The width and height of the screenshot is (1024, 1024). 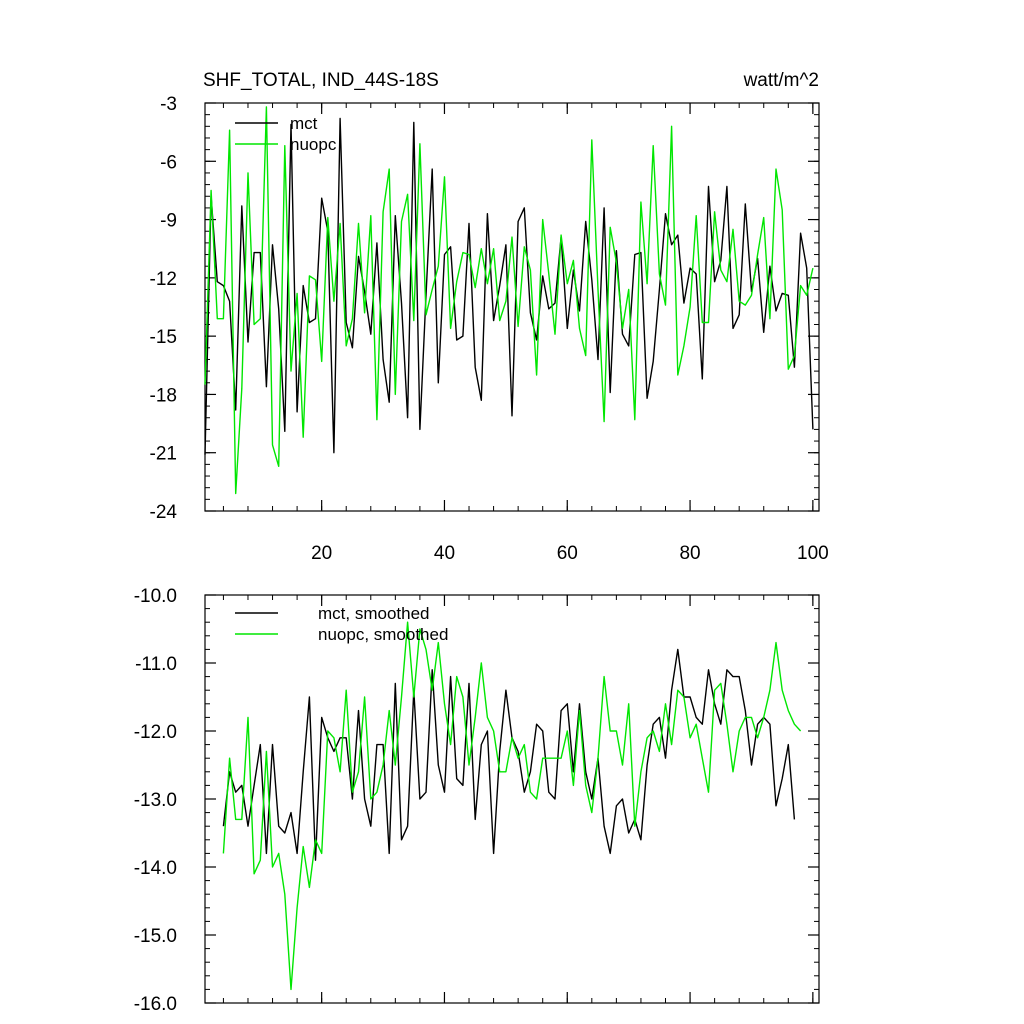 I want to click on top-y-tick-label: -12, so click(x=163, y=279).